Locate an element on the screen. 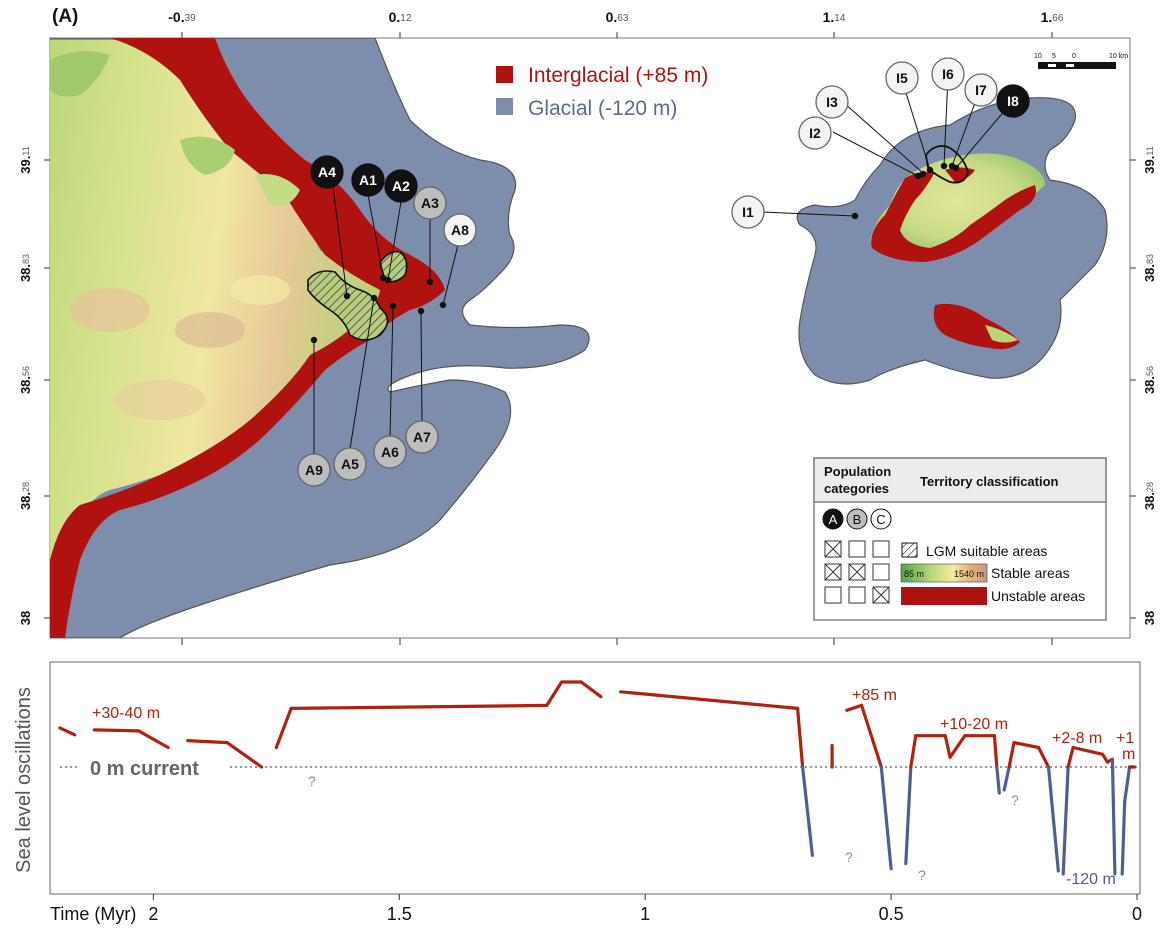  category-c: C is located at coordinates (880, 519).